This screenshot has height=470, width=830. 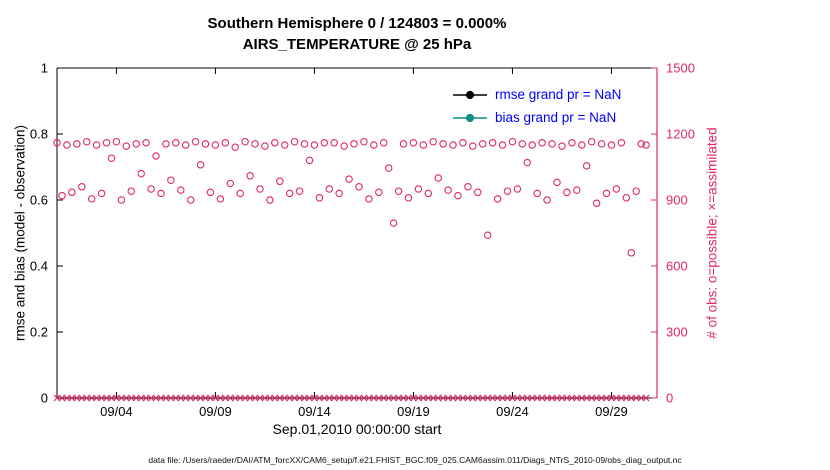 What do you see at coordinates (712, 233) in the screenshot?
I see `right-axis-label: # of obs: o=possible; ×=assimilated` at bounding box center [712, 233].